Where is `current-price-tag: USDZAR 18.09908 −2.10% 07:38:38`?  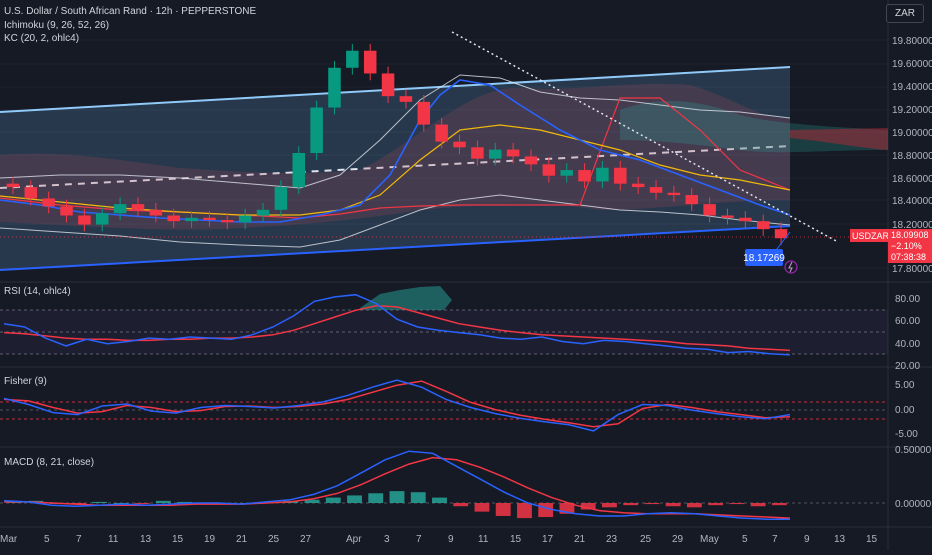
current-price-tag: USDZAR 18.09908 −2.10% 07:38:38 is located at coordinates (891, 246).